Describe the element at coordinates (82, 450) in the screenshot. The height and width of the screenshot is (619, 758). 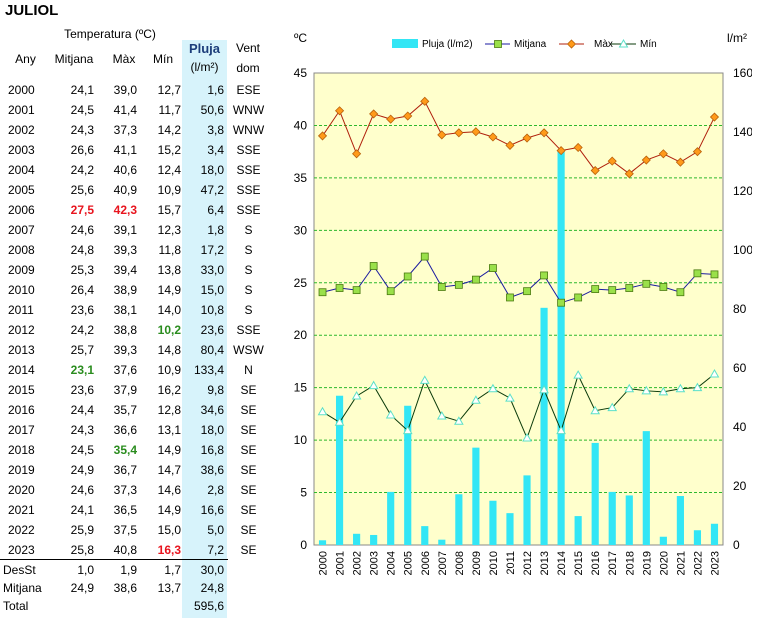
I see `cell-mitjana: 24,5` at that location.